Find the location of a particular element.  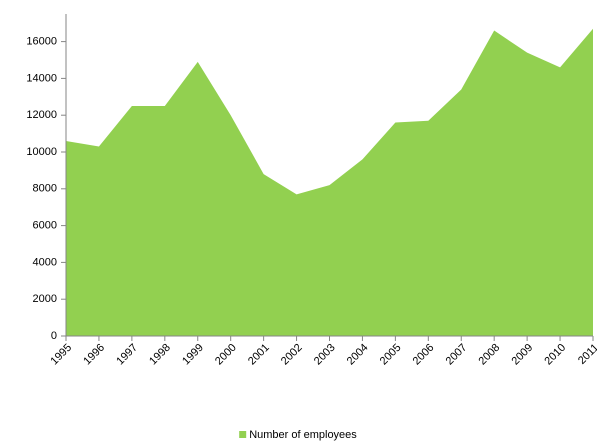

y-tick-label: 10000 is located at coordinates (41, 152).